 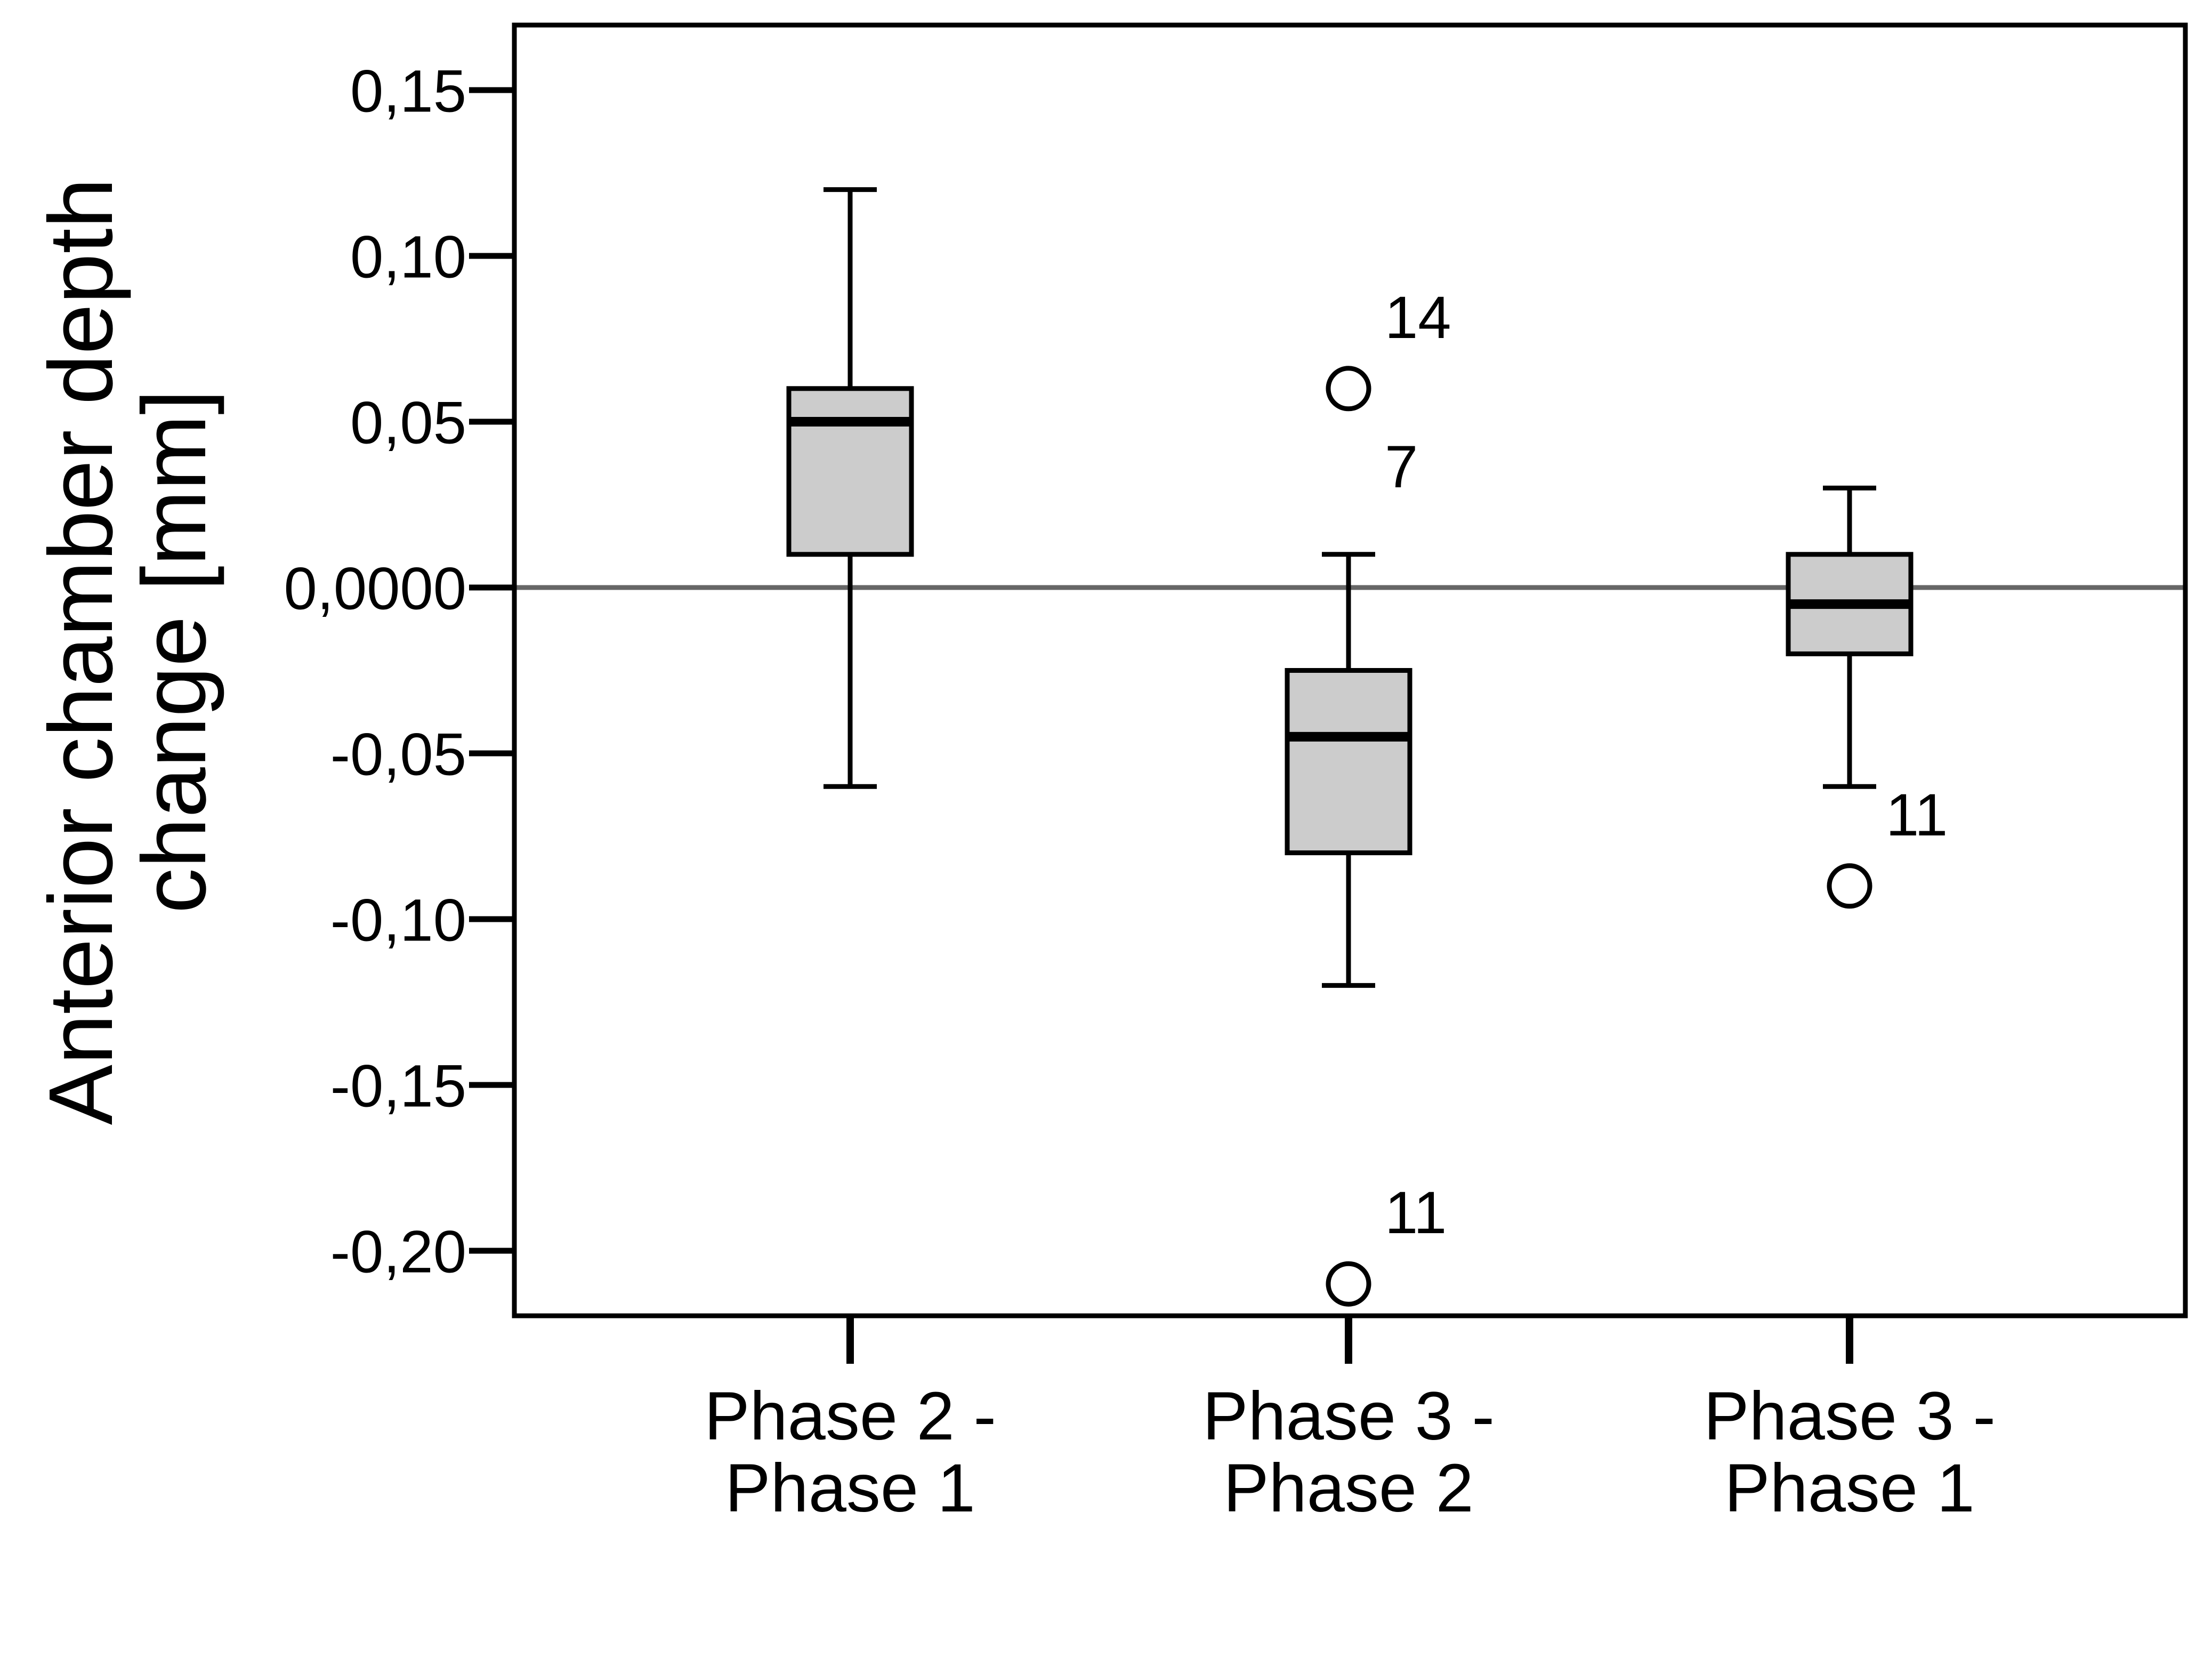 What do you see at coordinates (81, 651) in the screenshot?
I see `y-axis-title-line: Anterior chamber depth` at bounding box center [81, 651].